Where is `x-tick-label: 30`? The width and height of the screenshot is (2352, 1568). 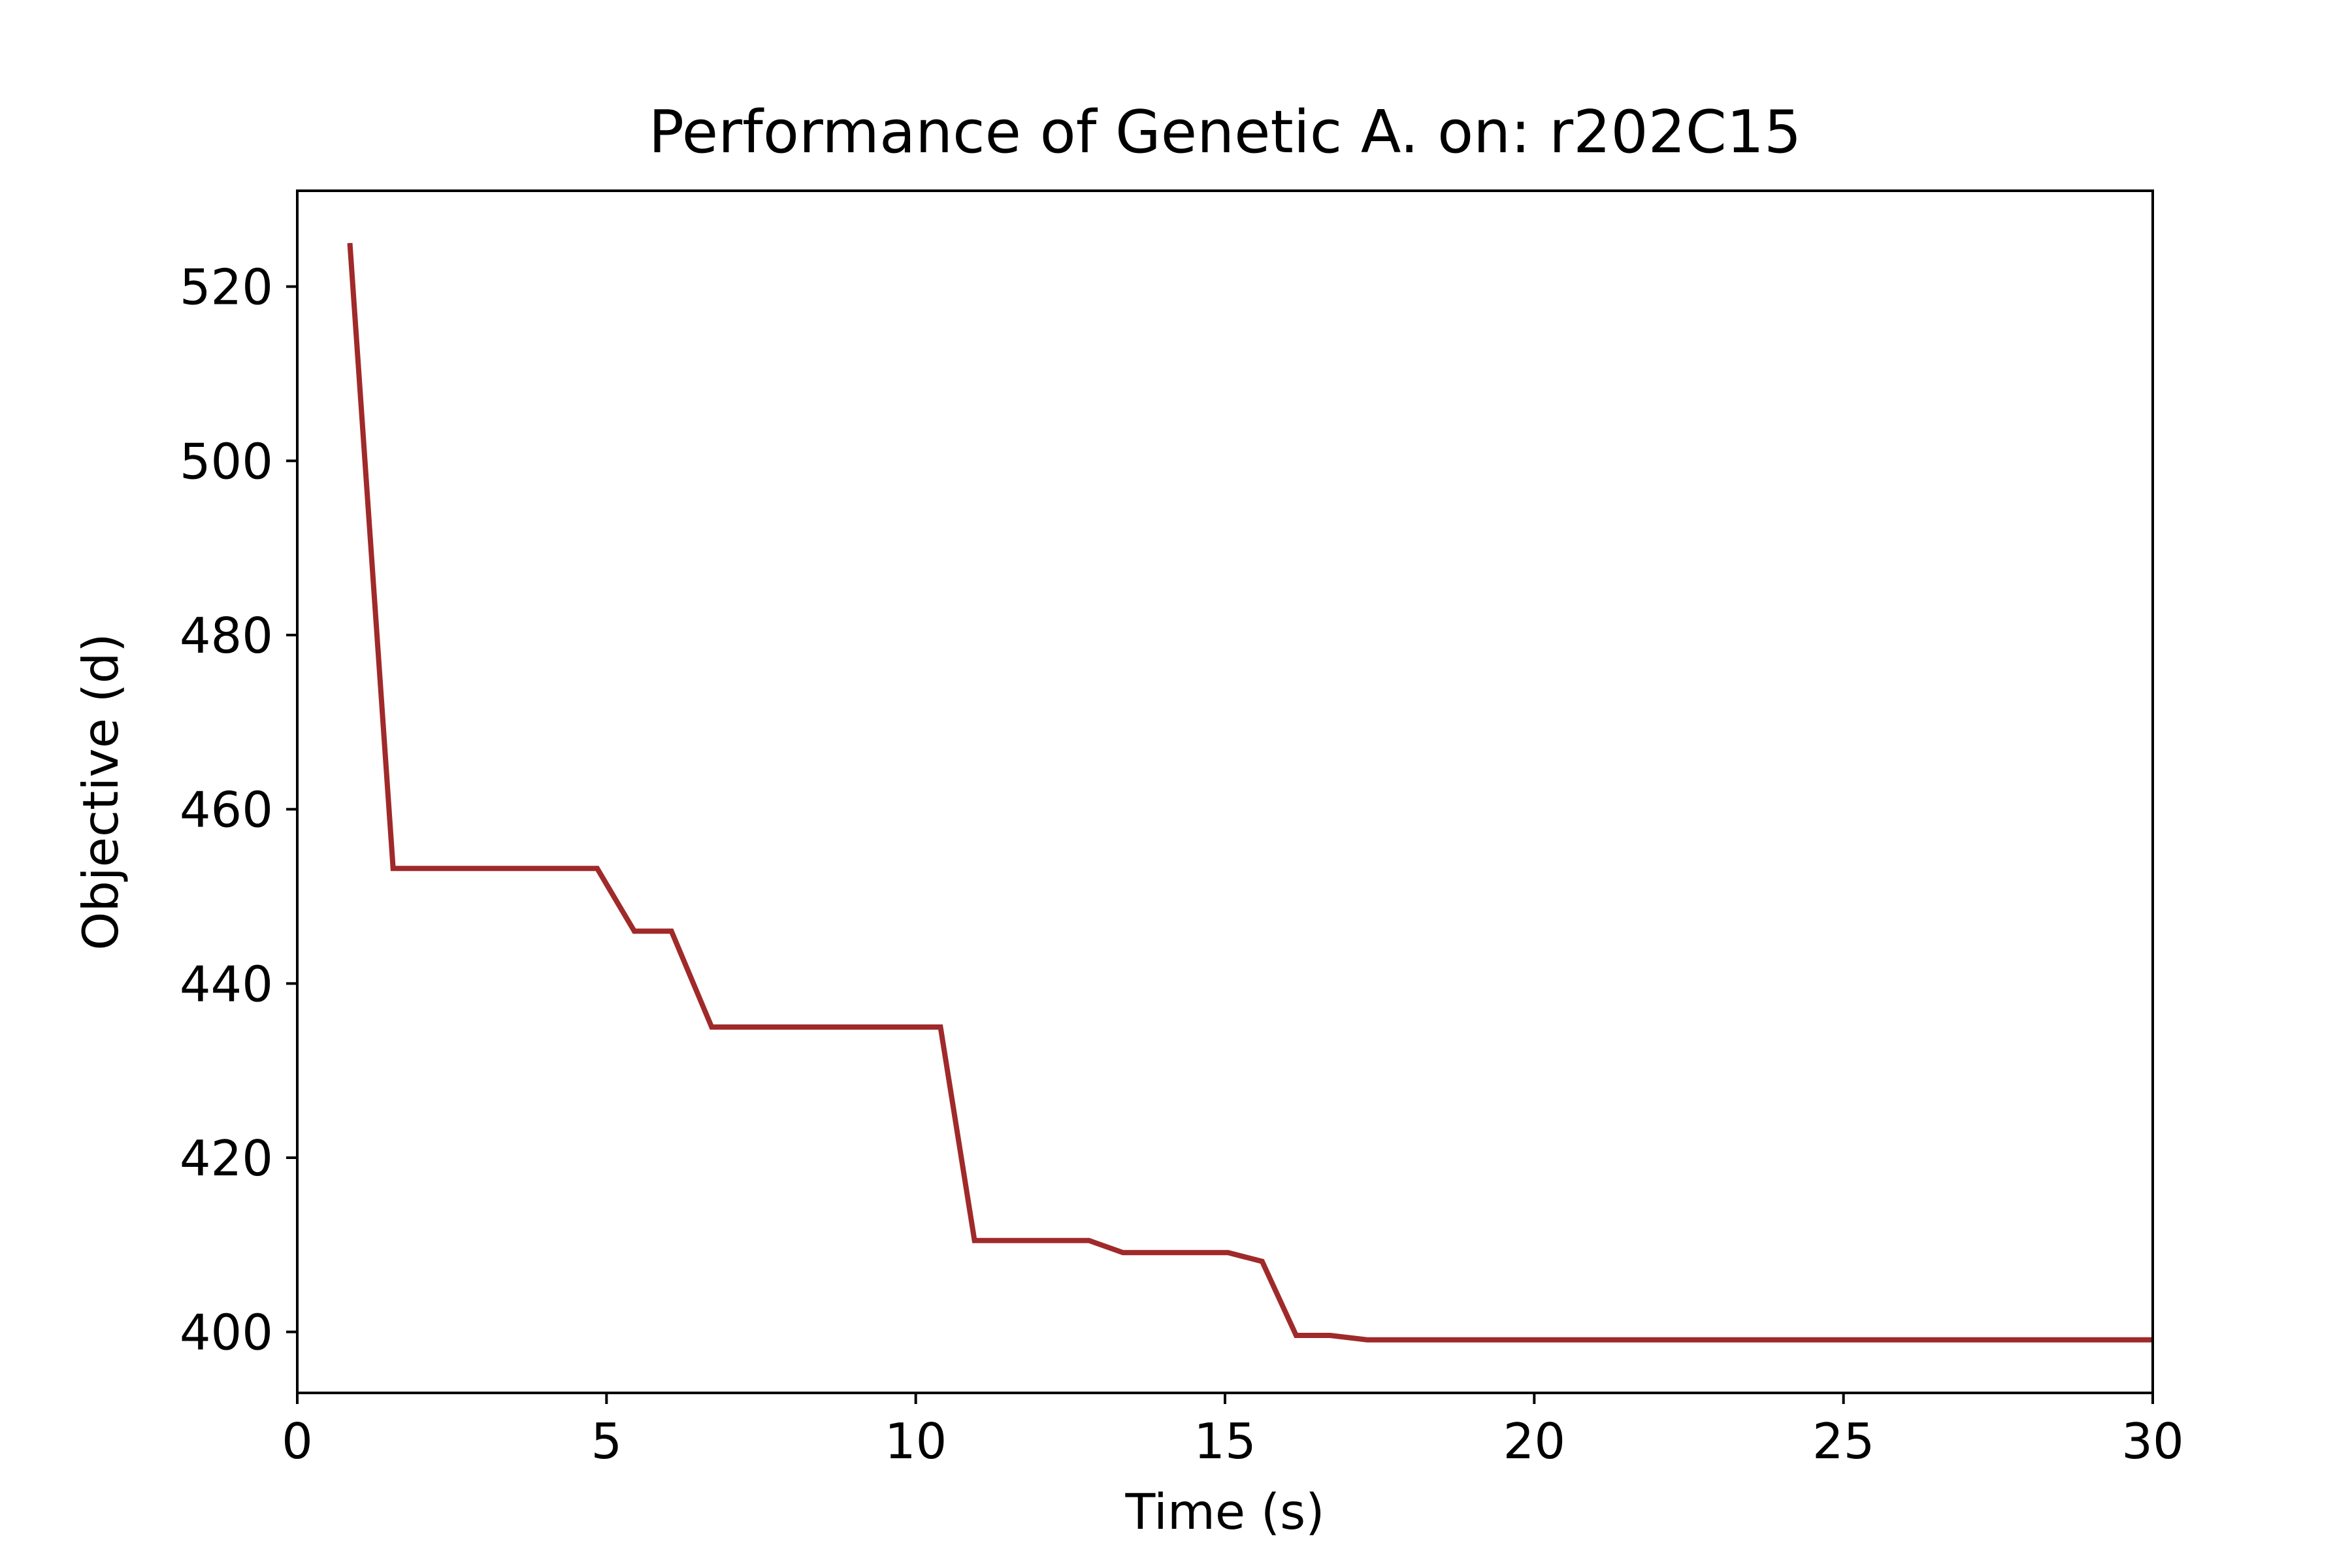 x-tick-label: 30 is located at coordinates (2152, 1441).